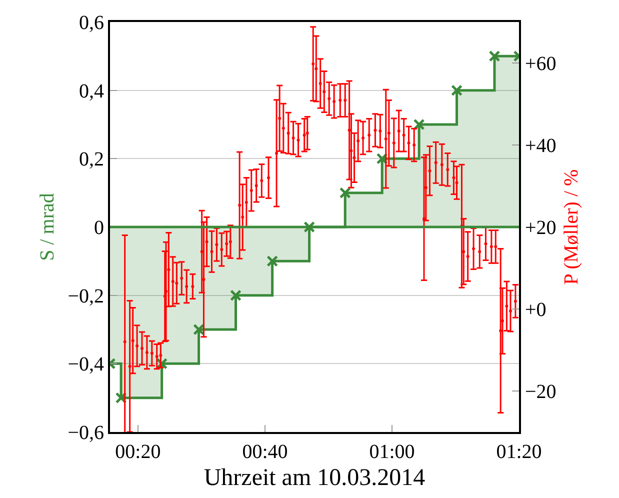 Image resolution: width=619 pixels, height=498 pixels. Describe the element at coordinates (86, 433) in the screenshot. I see `y-tick-label: −0,6` at that location.